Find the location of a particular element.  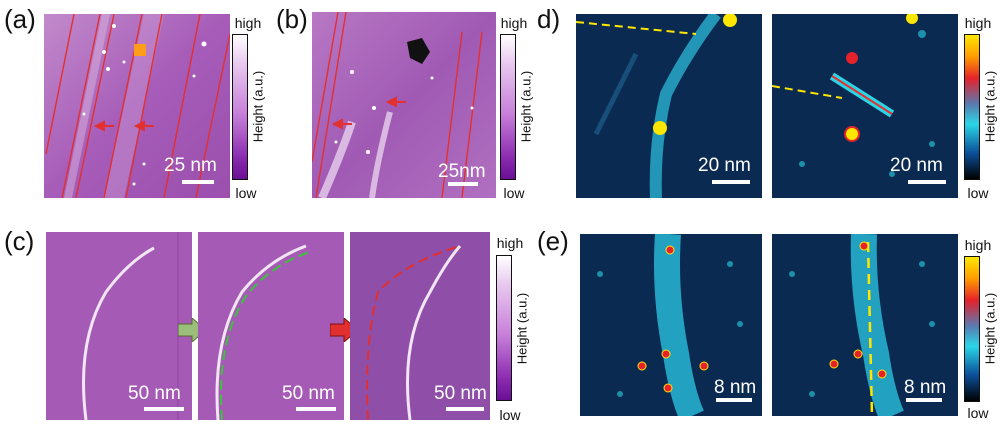

scale-label-a: 25 nm is located at coordinates (190, 165).